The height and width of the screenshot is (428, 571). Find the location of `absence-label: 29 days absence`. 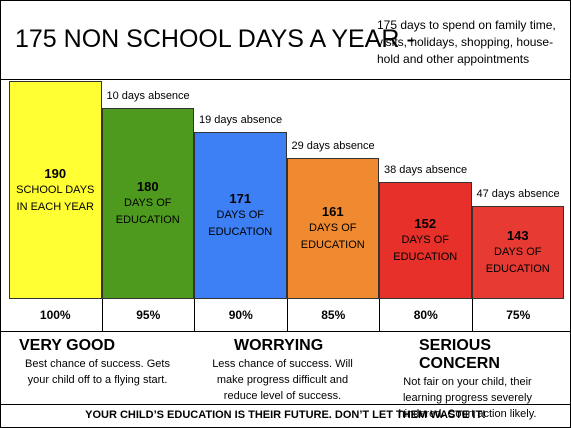

absence-label: 29 days absence is located at coordinates (333, 146).